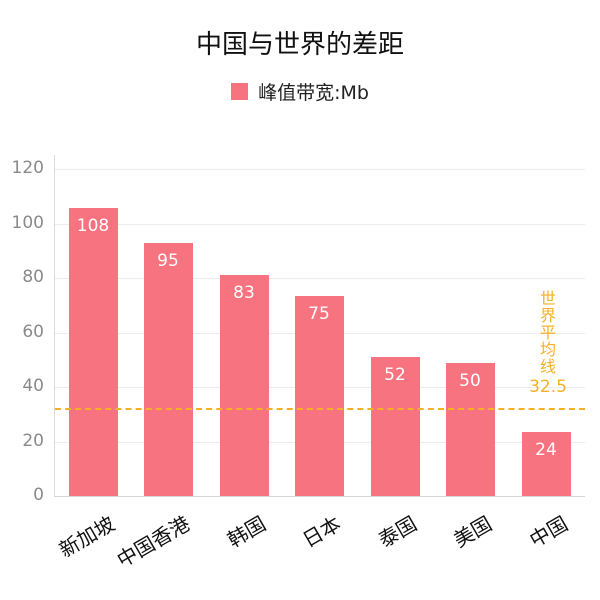  What do you see at coordinates (38, 495) in the screenshot?
I see `y-tick-label: 0` at bounding box center [38, 495].